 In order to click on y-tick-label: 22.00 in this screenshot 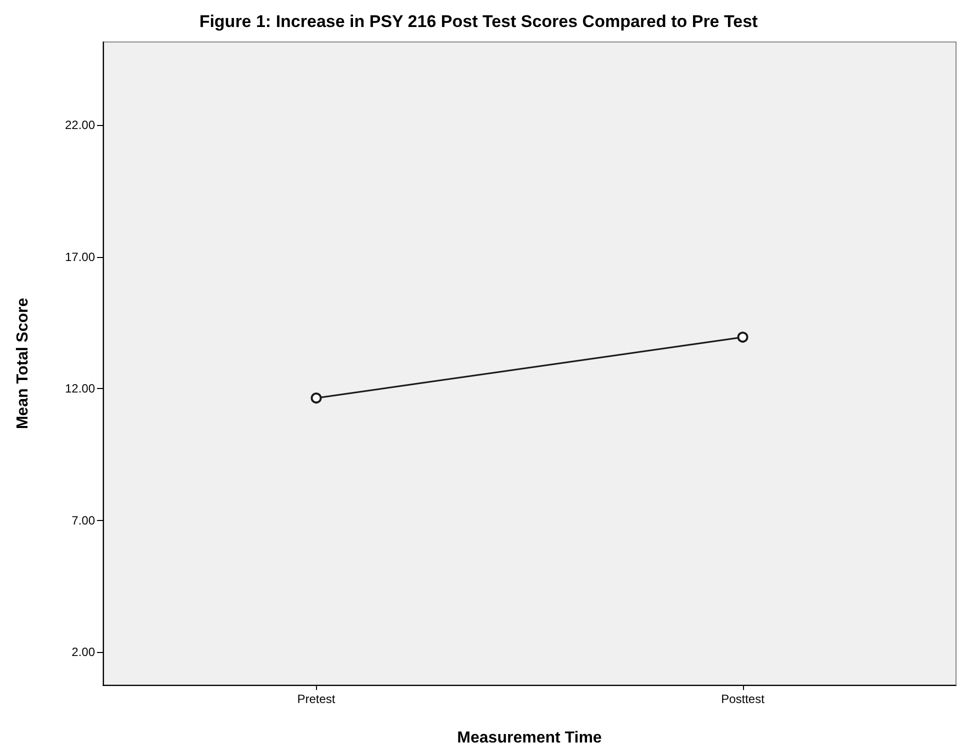, I will do `click(80, 125)`.